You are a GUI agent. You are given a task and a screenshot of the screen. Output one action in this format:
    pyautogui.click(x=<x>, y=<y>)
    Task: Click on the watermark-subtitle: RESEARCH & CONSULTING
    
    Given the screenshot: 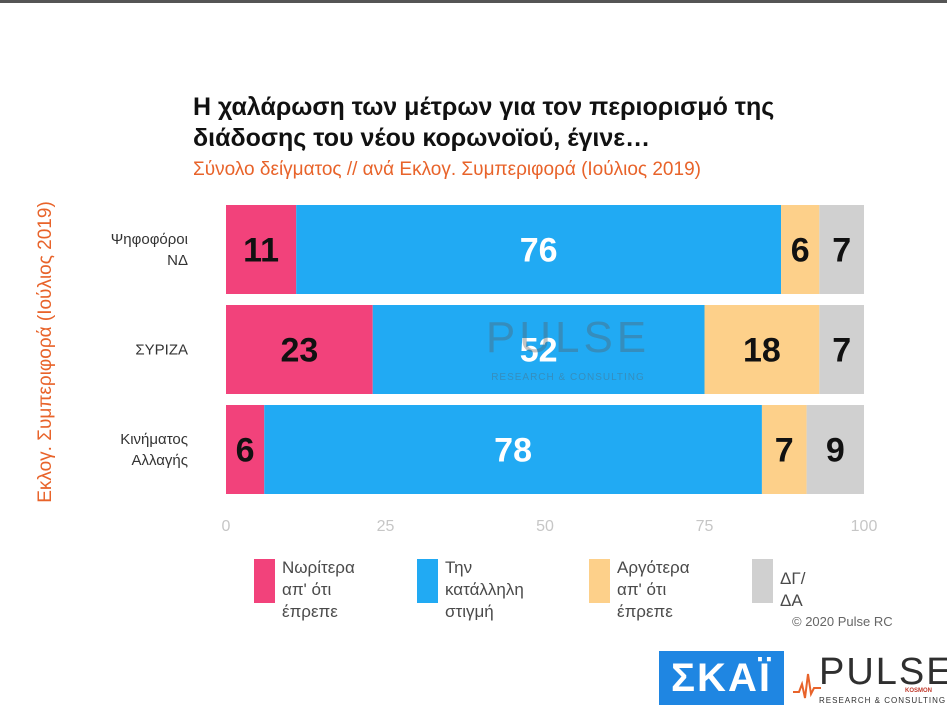 What is the action you would take?
    pyautogui.click(x=568, y=377)
    